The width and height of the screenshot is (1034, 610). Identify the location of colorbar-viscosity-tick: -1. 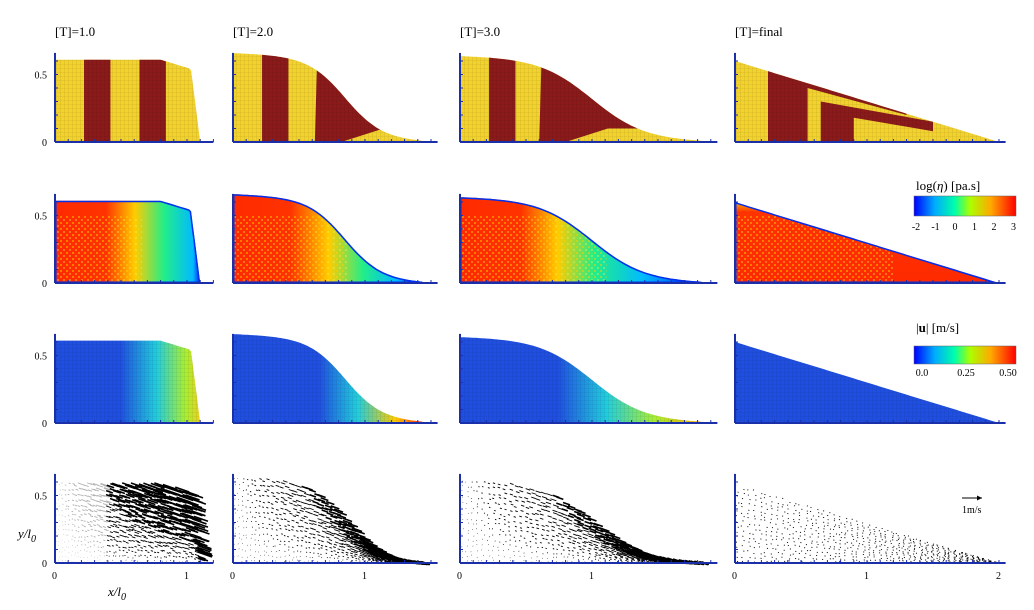
(935, 227).